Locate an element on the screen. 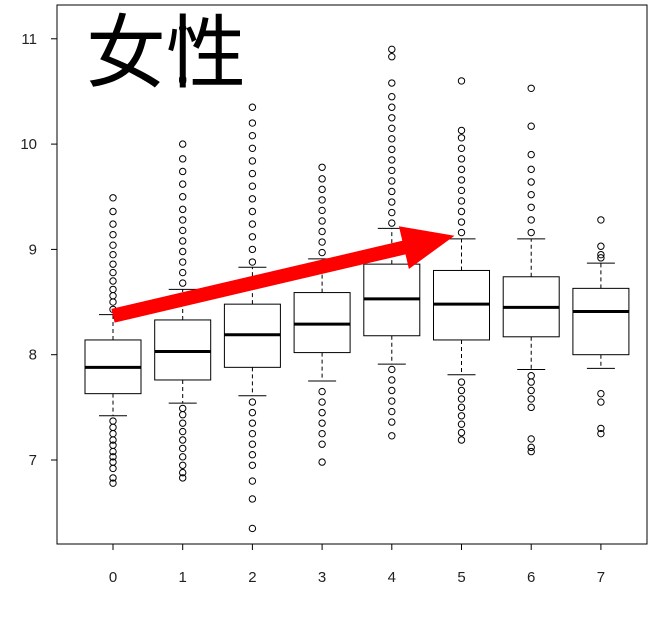 This screenshot has height=627, width=654. x-axis: 0 1 2 3 4 5 6 7 is located at coordinates (357, 565).